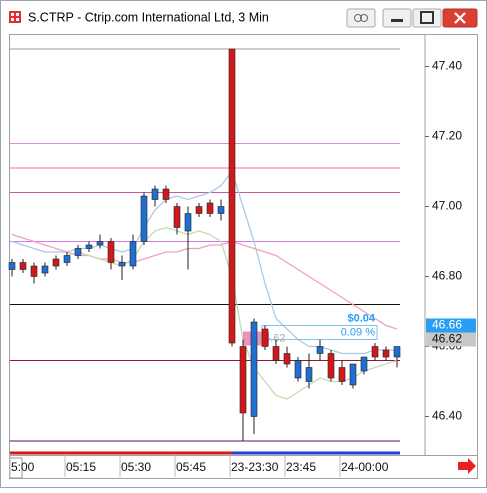 The image size is (487, 493). Describe the element at coordinates (447, 339) in the screenshot. I see `price-tag-label: 46.62` at that location.